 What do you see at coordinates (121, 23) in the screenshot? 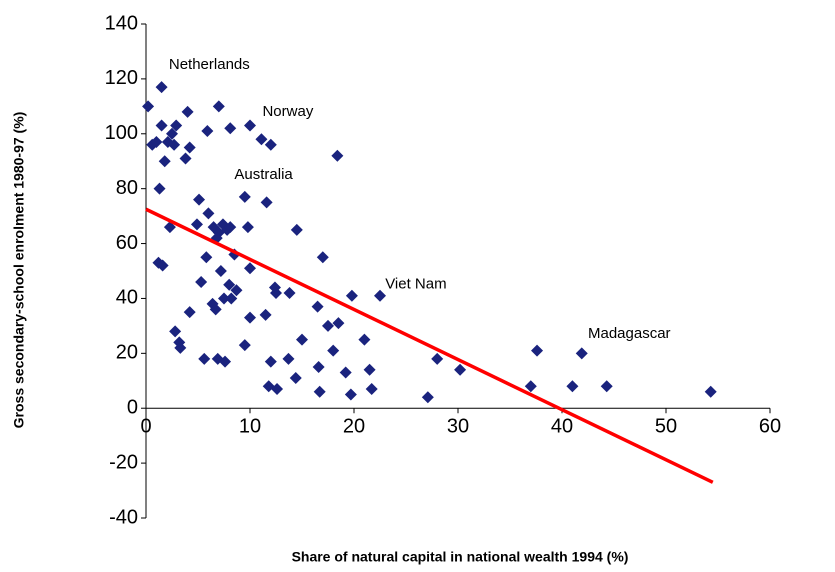
I see `y-tick-label: 140` at bounding box center [121, 23].